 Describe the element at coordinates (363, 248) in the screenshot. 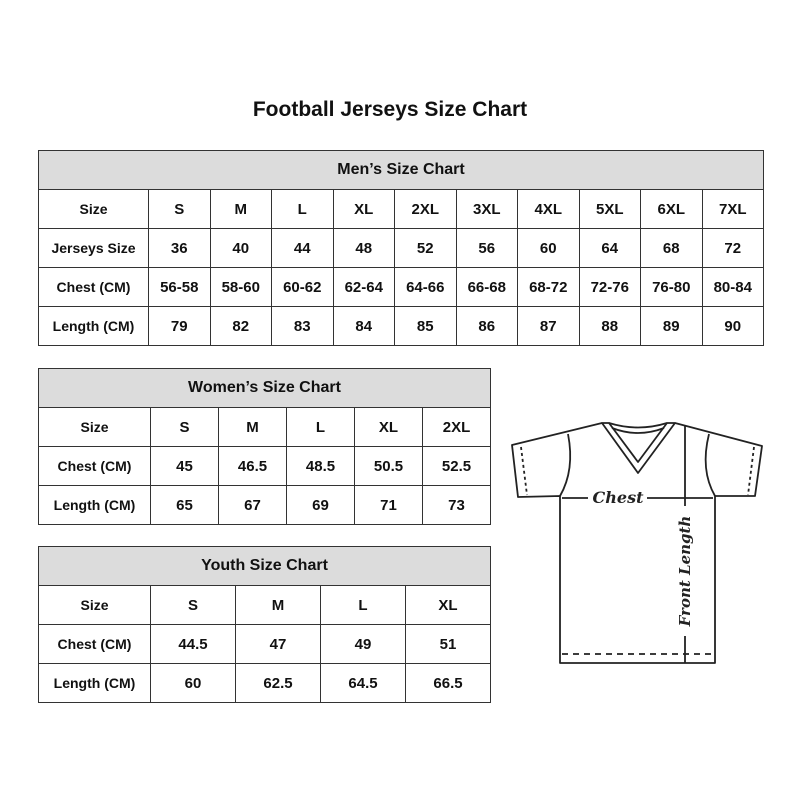

I see `table-cell: 48` at that location.